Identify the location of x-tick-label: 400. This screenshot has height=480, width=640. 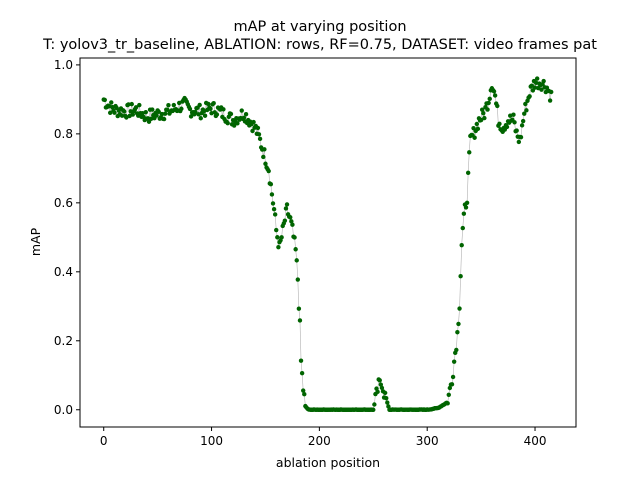
(535, 441).